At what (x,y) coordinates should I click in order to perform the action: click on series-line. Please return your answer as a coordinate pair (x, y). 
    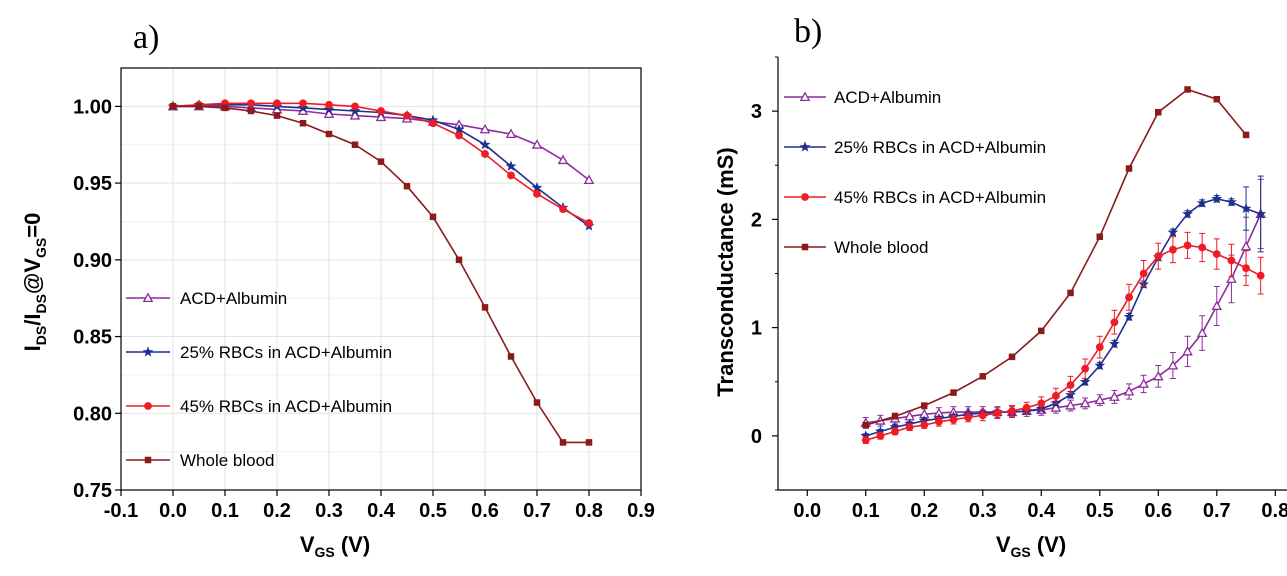
    Looking at the image, I should click on (1063, 317).